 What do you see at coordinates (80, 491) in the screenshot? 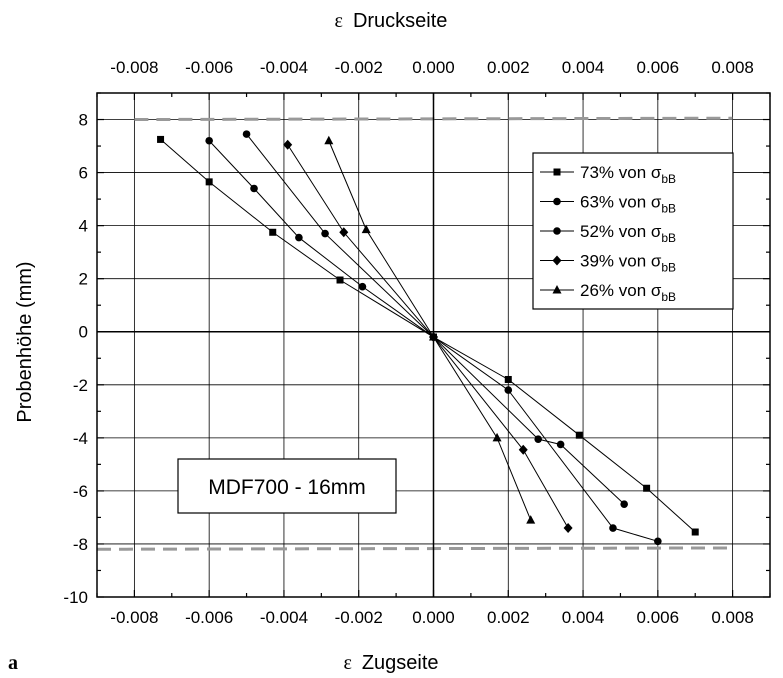
I see `y-tick-label: -6` at bounding box center [80, 491].